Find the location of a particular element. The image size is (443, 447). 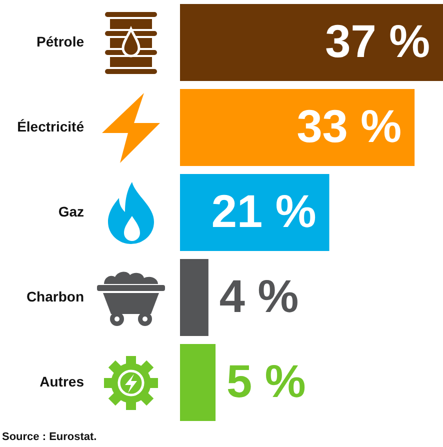

data-label: 5 % is located at coordinates (266, 381).